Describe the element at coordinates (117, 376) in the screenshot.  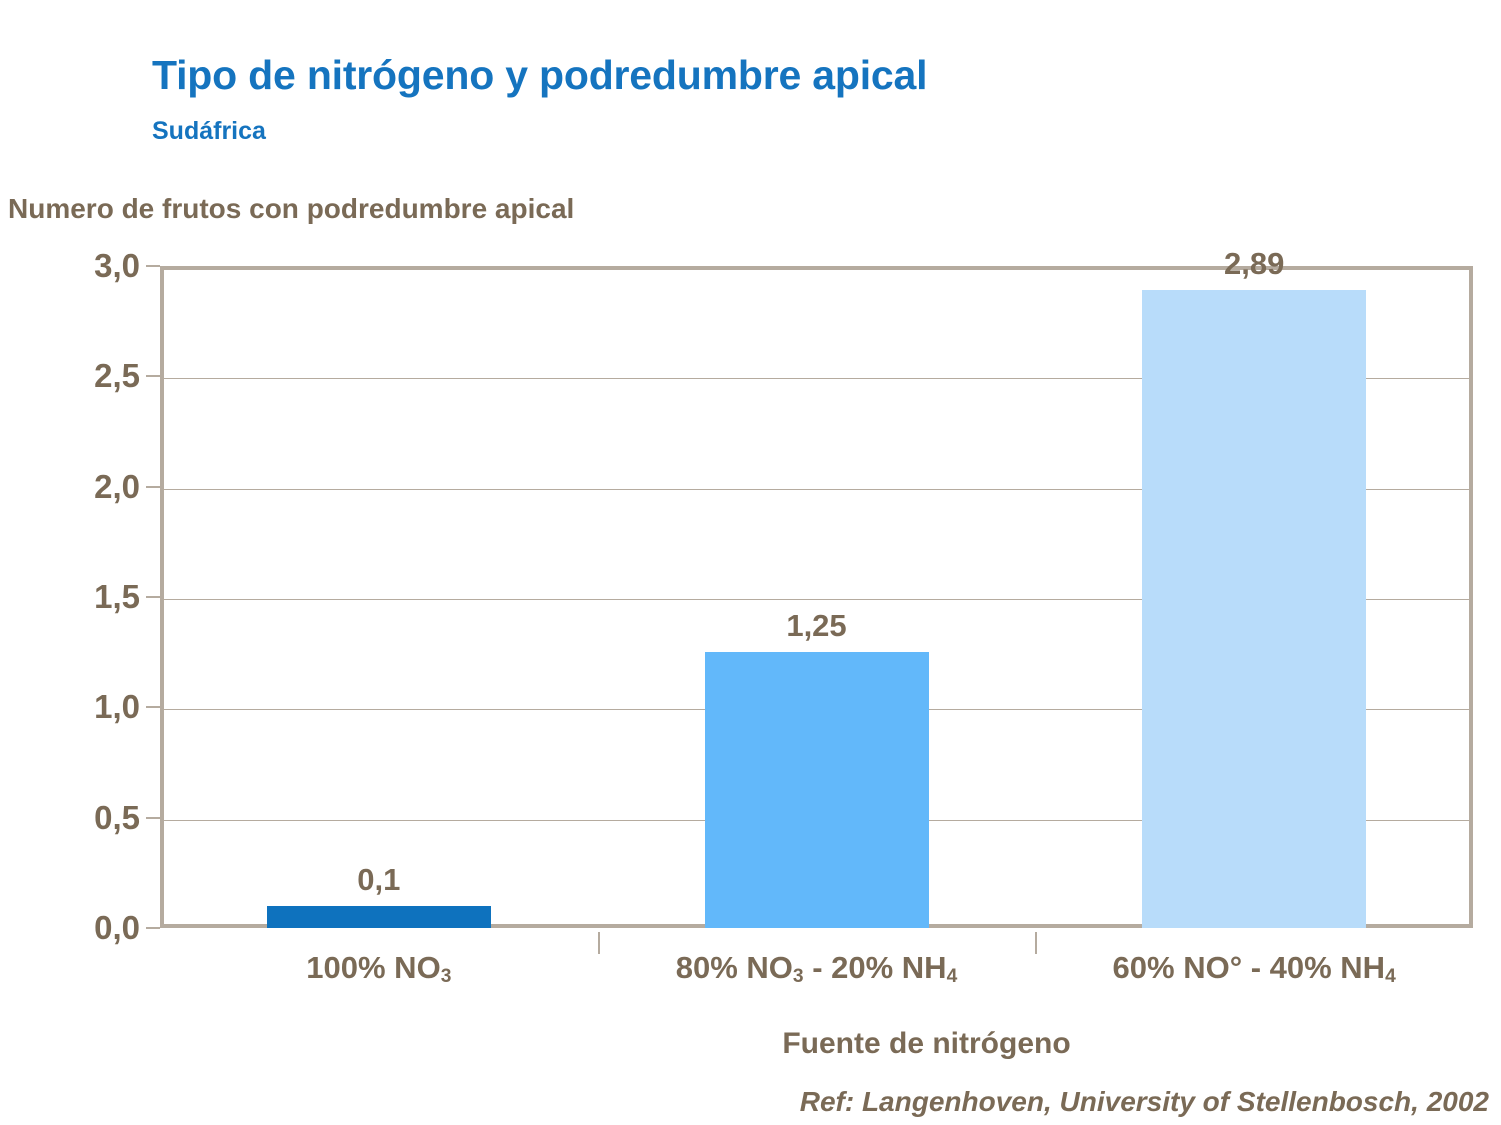
I see `y-axis-tick-label: 2,5` at that location.